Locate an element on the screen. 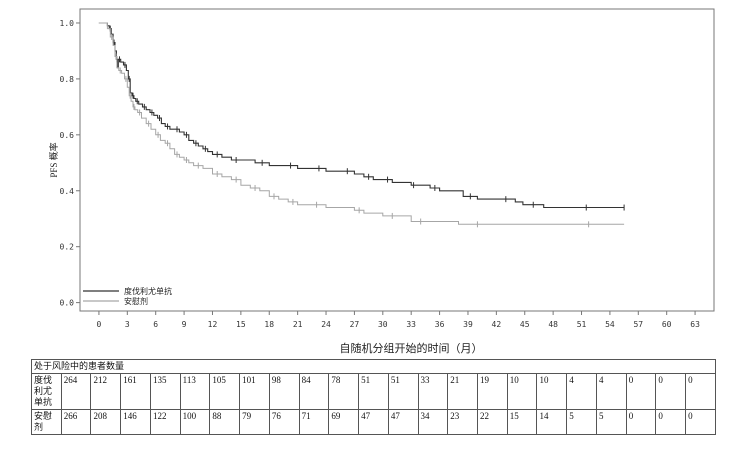 The image size is (737, 449). risk-count-cell: 22 is located at coordinates (492, 422).